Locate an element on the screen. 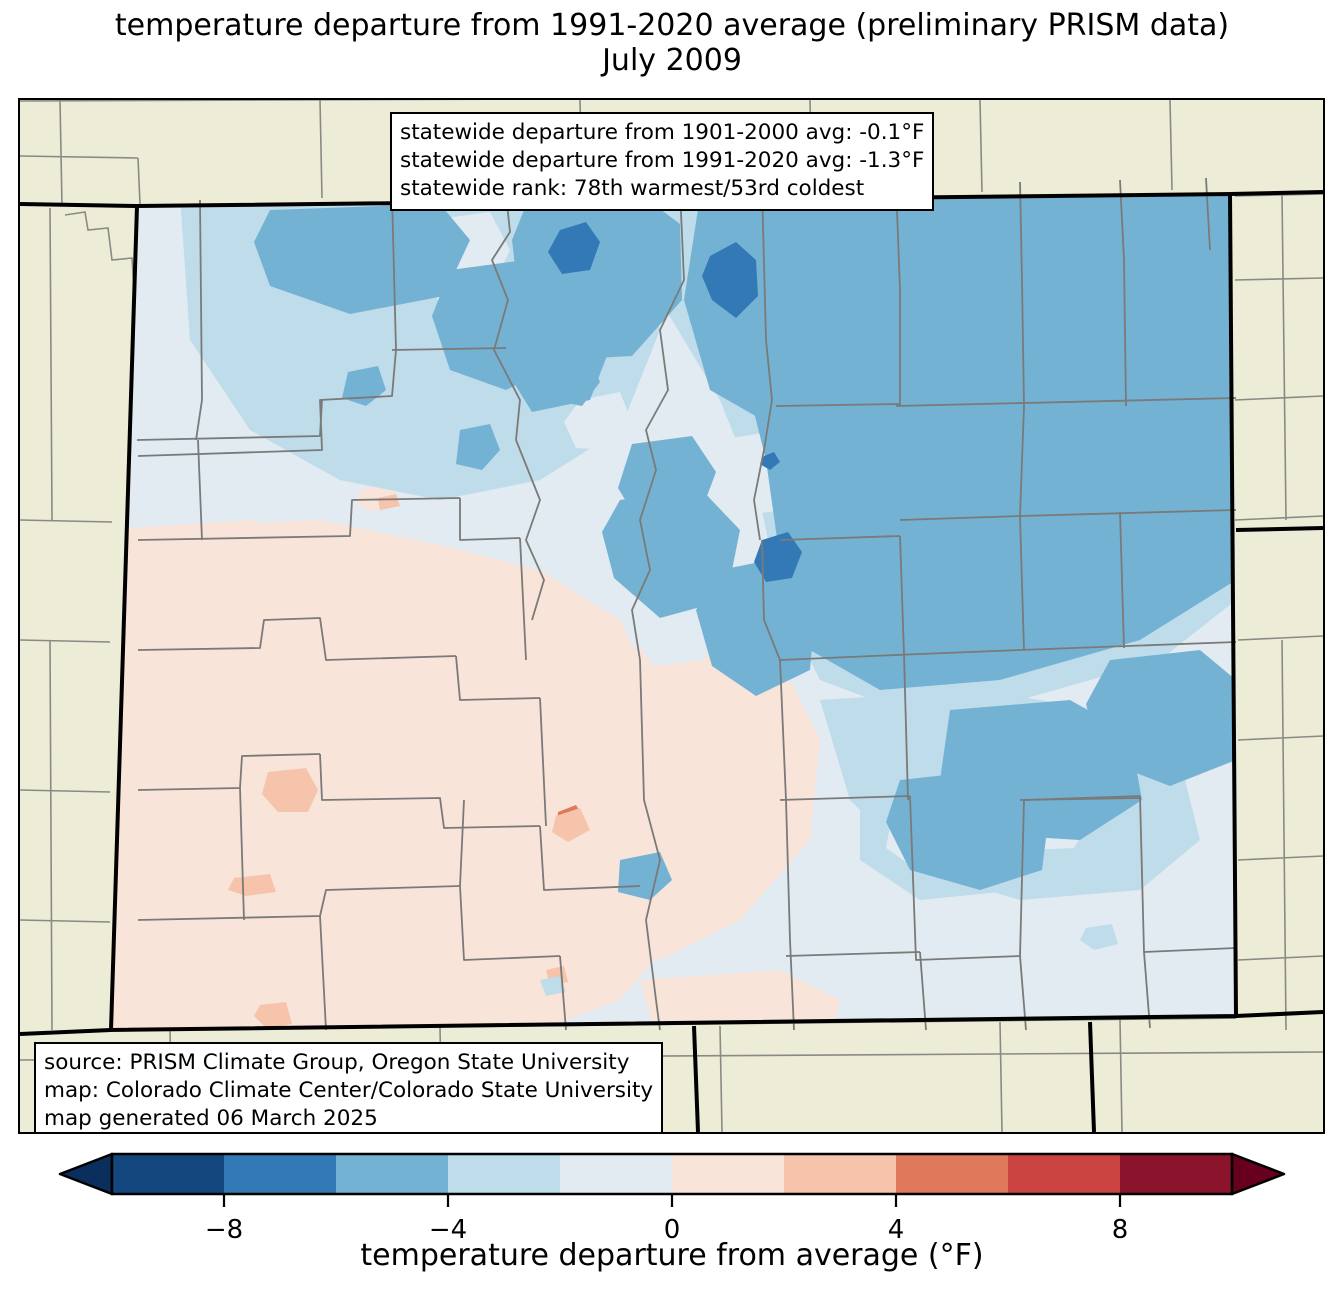 The image size is (1344, 1299). title-line-2: July 2009 is located at coordinates (672, 61).